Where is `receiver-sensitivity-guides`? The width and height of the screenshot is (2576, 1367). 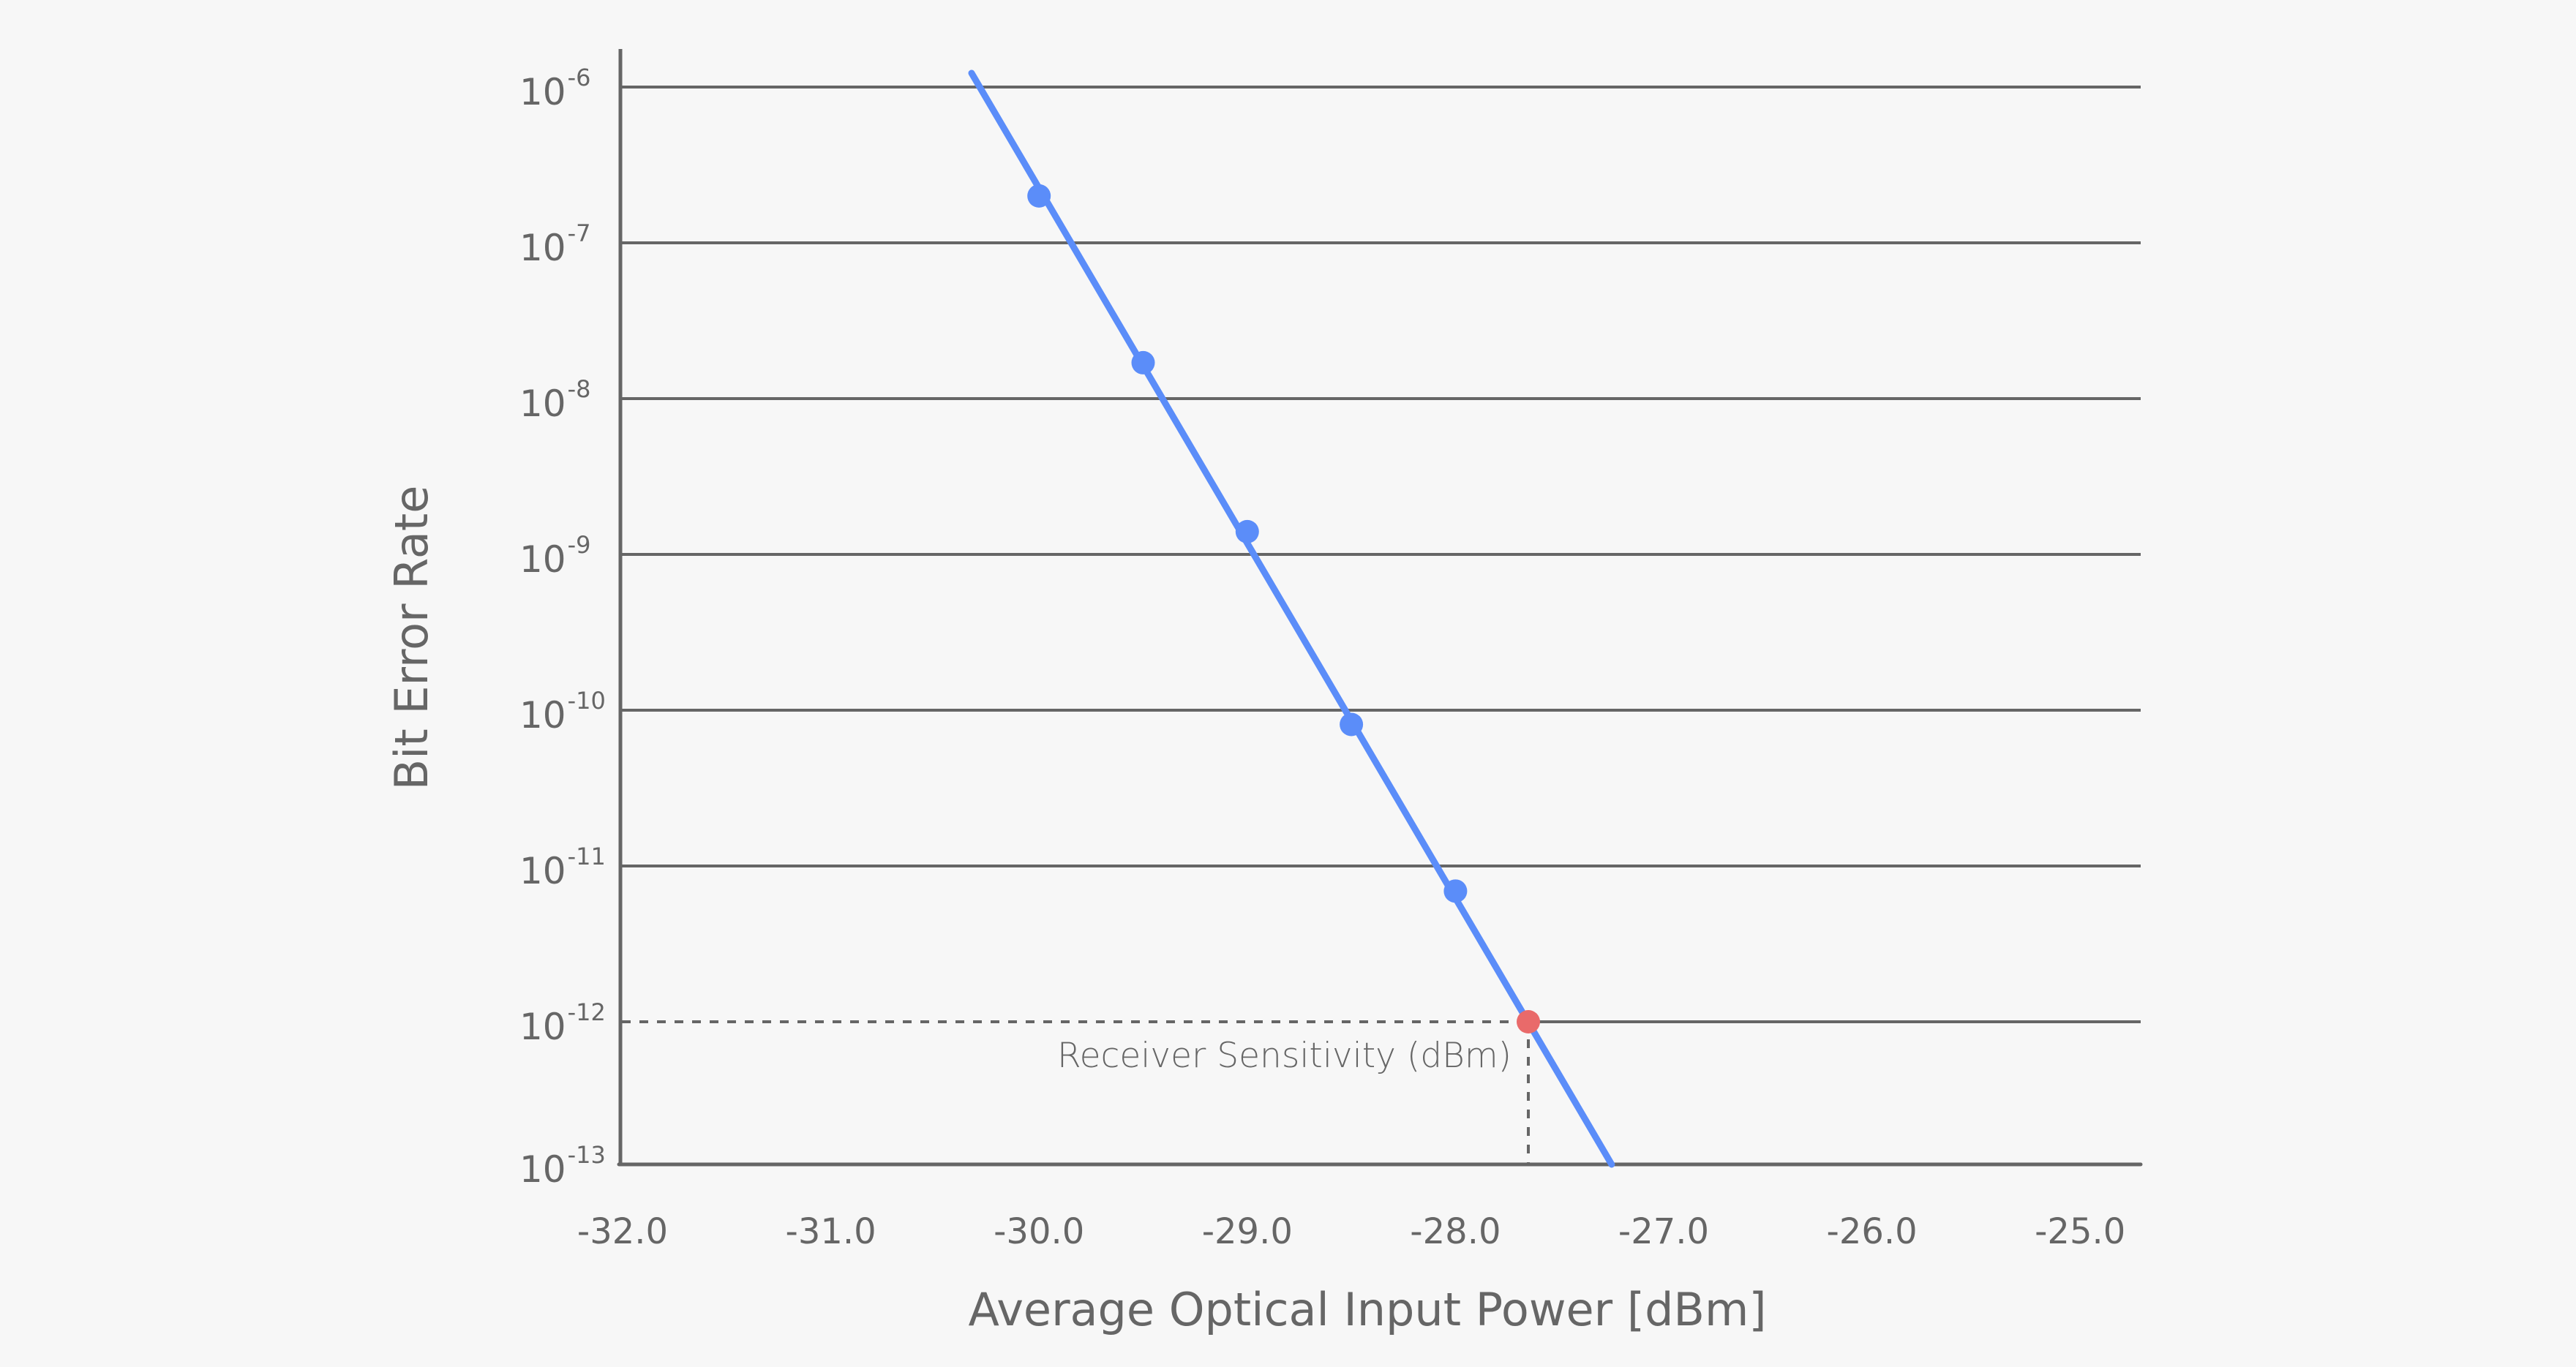 receiver-sensitivity-guides is located at coordinates (1076, 1092).